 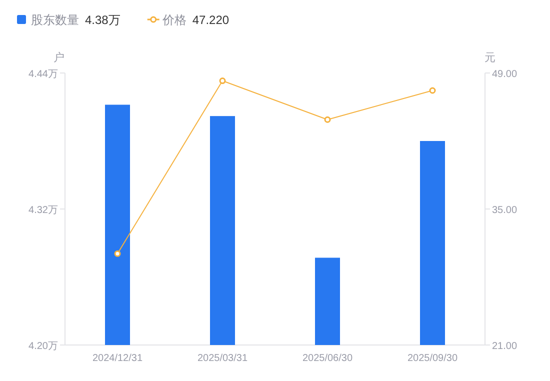 What do you see at coordinates (173, 20) in the screenshot?
I see `legend-label: 价格` at bounding box center [173, 20].